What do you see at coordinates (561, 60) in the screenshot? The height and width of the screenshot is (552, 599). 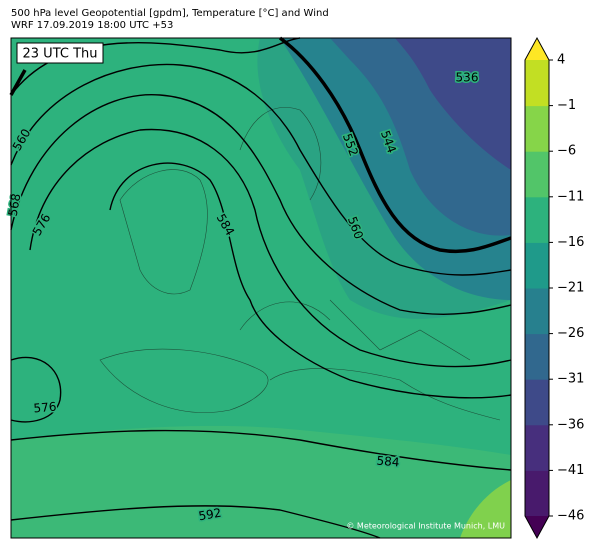 I see `colorbar-tick-label: 4` at bounding box center [561, 60].